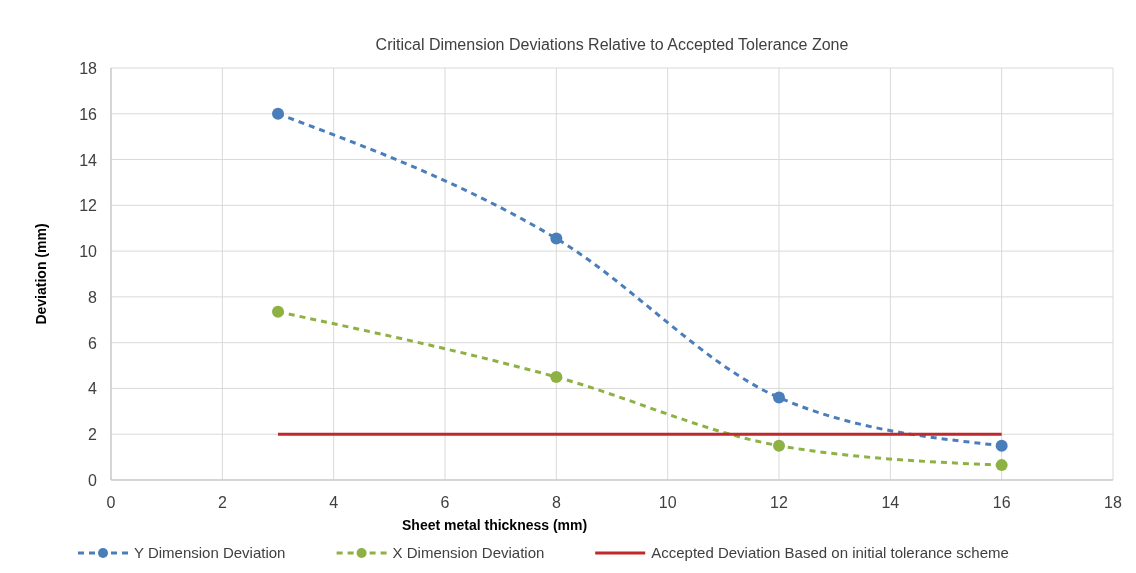 This screenshot has height=573, width=1136. What do you see at coordinates (88, 206) in the screenshot?
I see `y-tick-label: 12` at bounding box center [88, 206].